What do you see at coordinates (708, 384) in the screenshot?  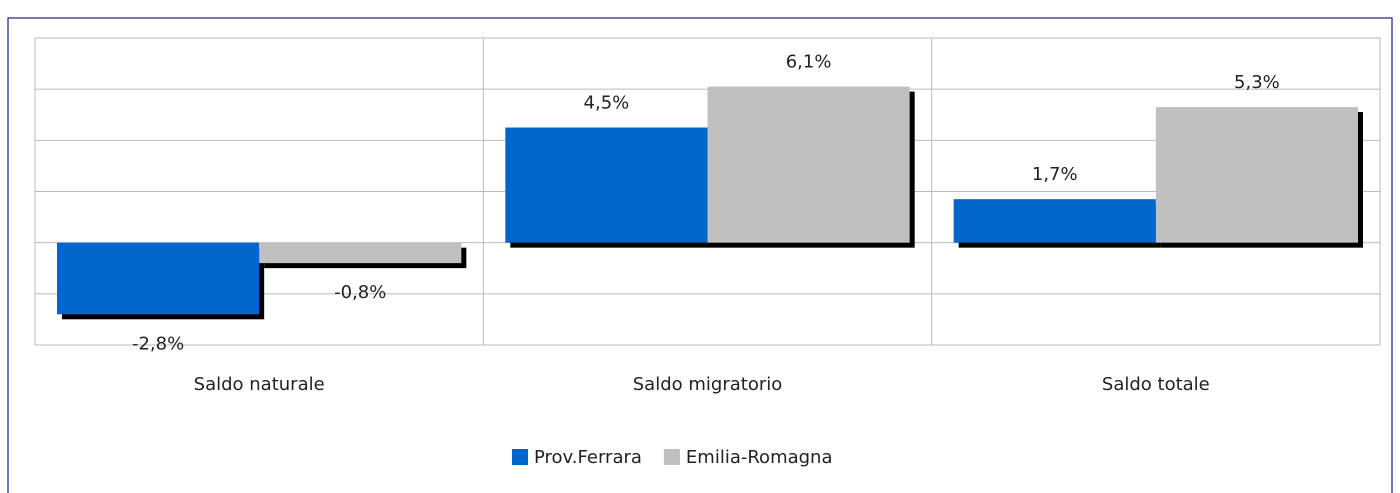 I see `x-tick-label: Saldo migratorio` at bounding box center [708, 384].